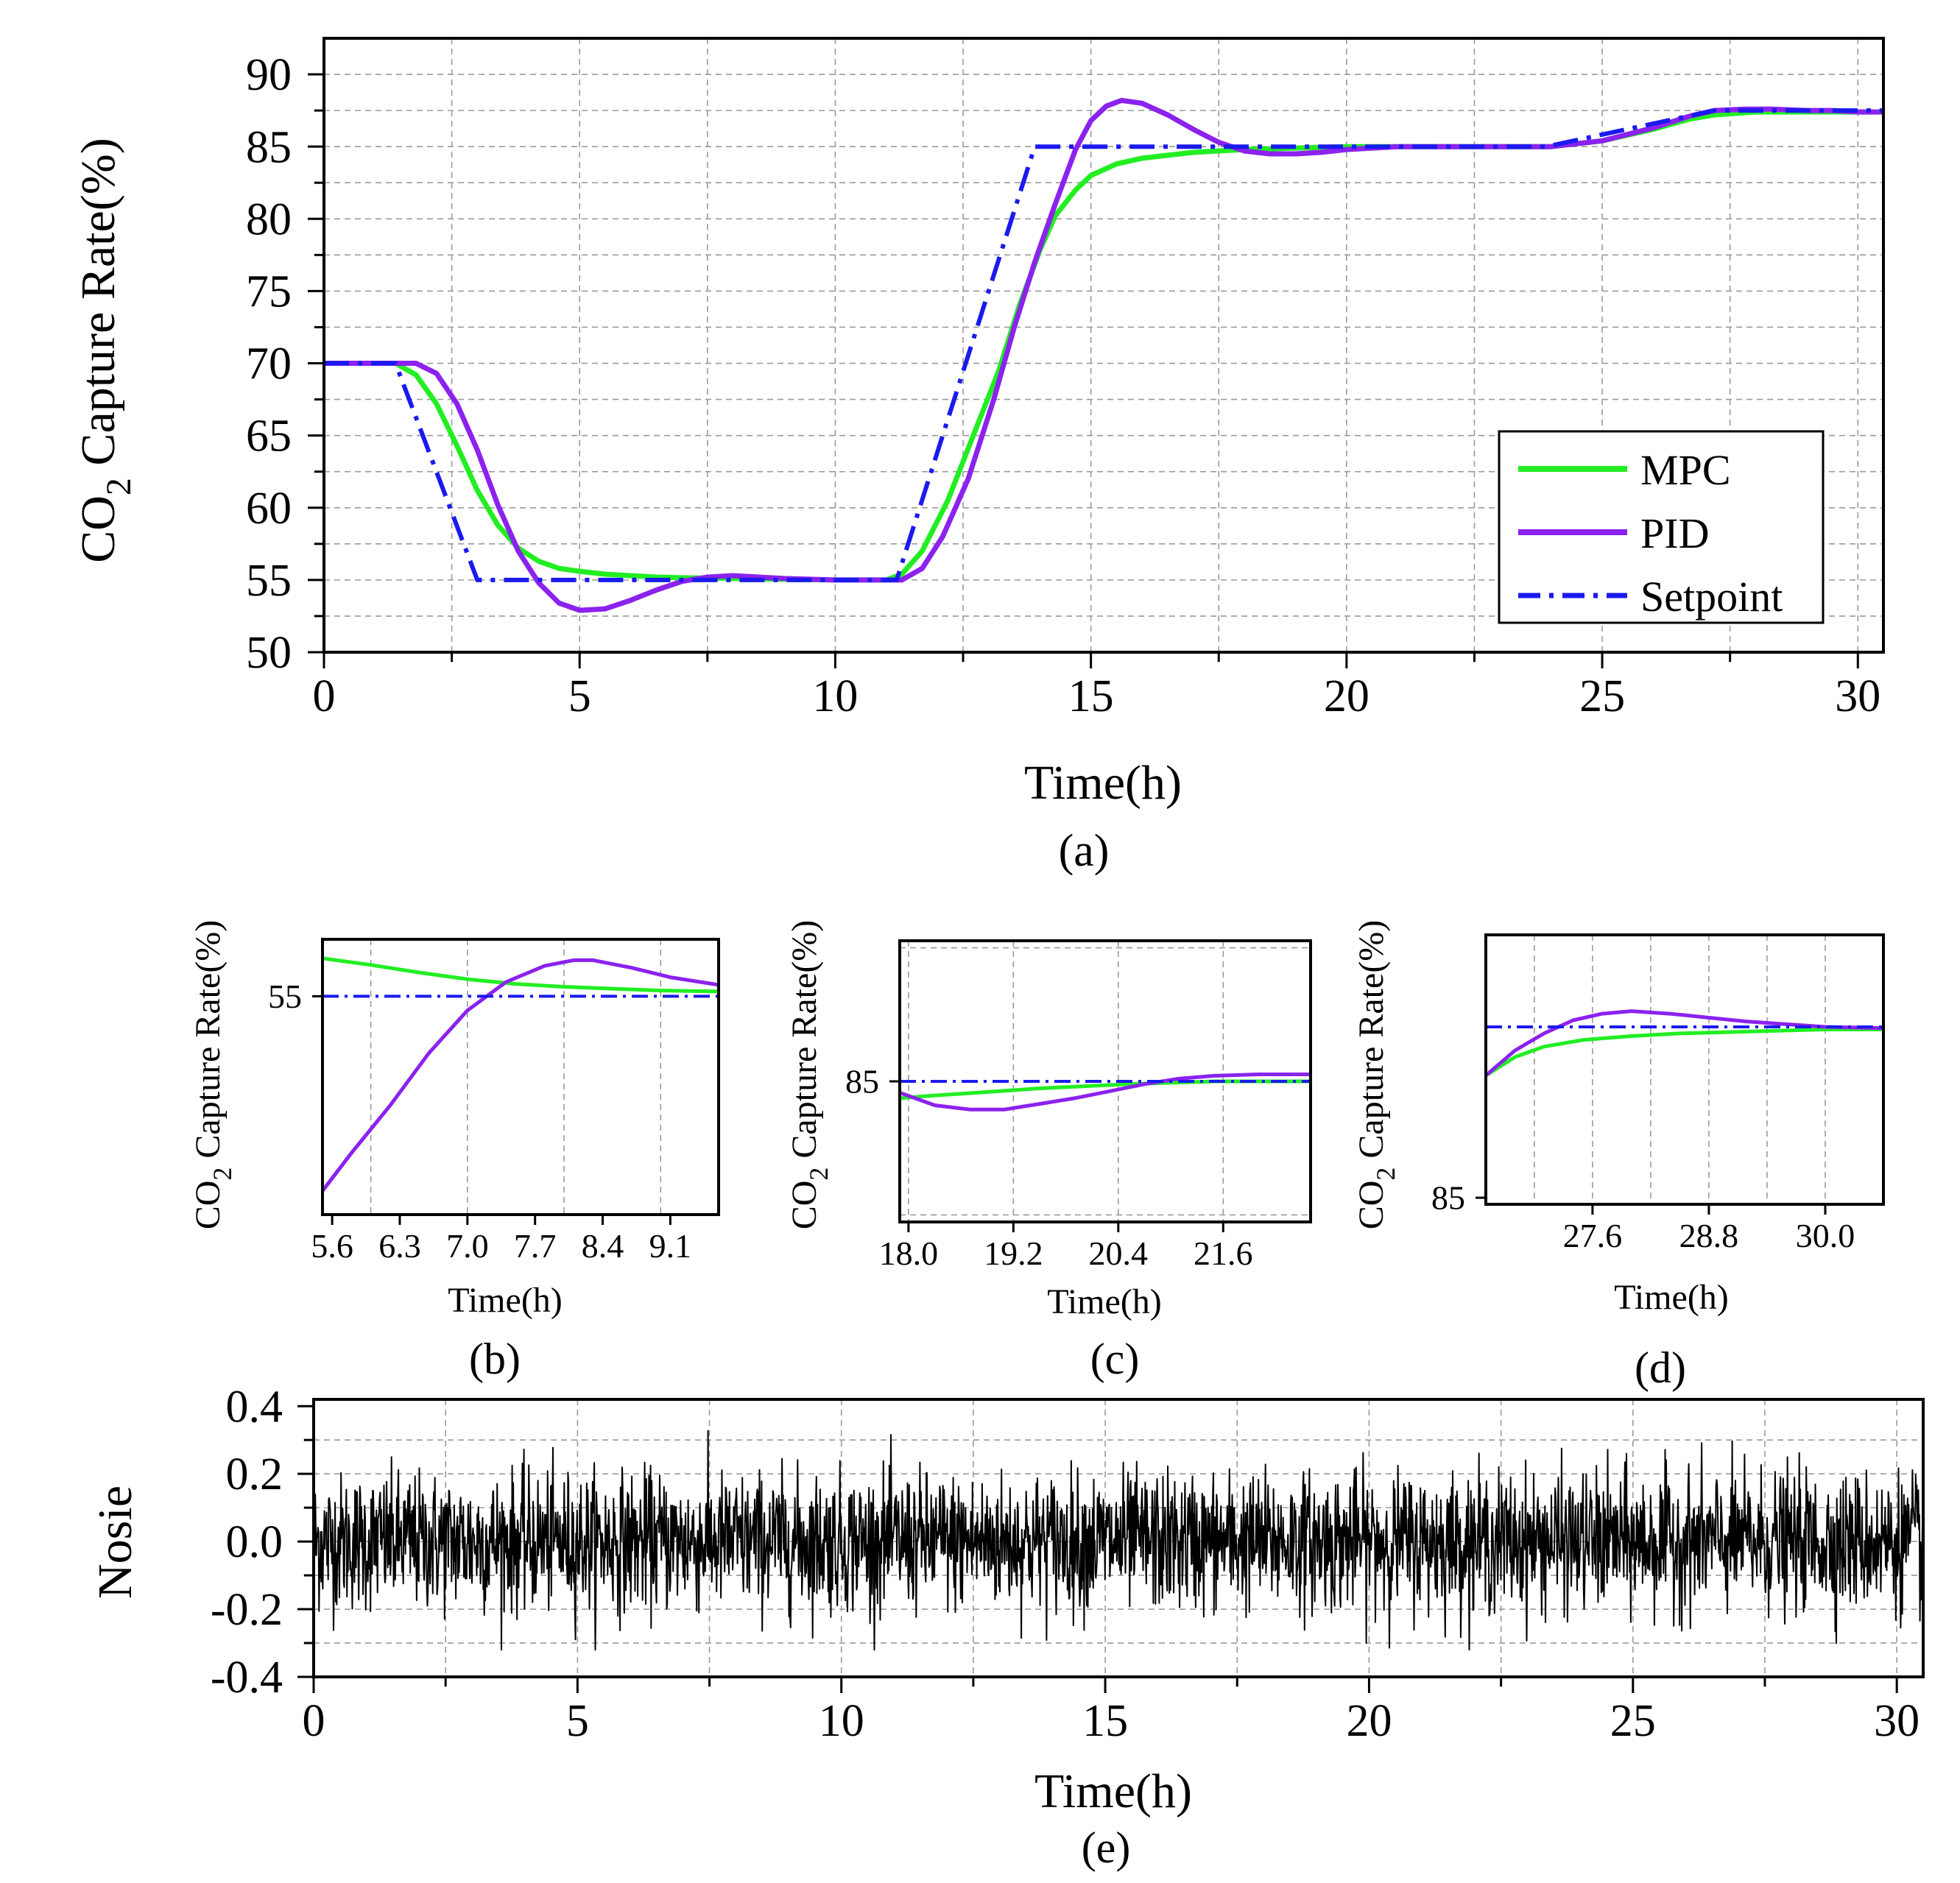  I want to click on panel-c-series, so click(1105, 1092).